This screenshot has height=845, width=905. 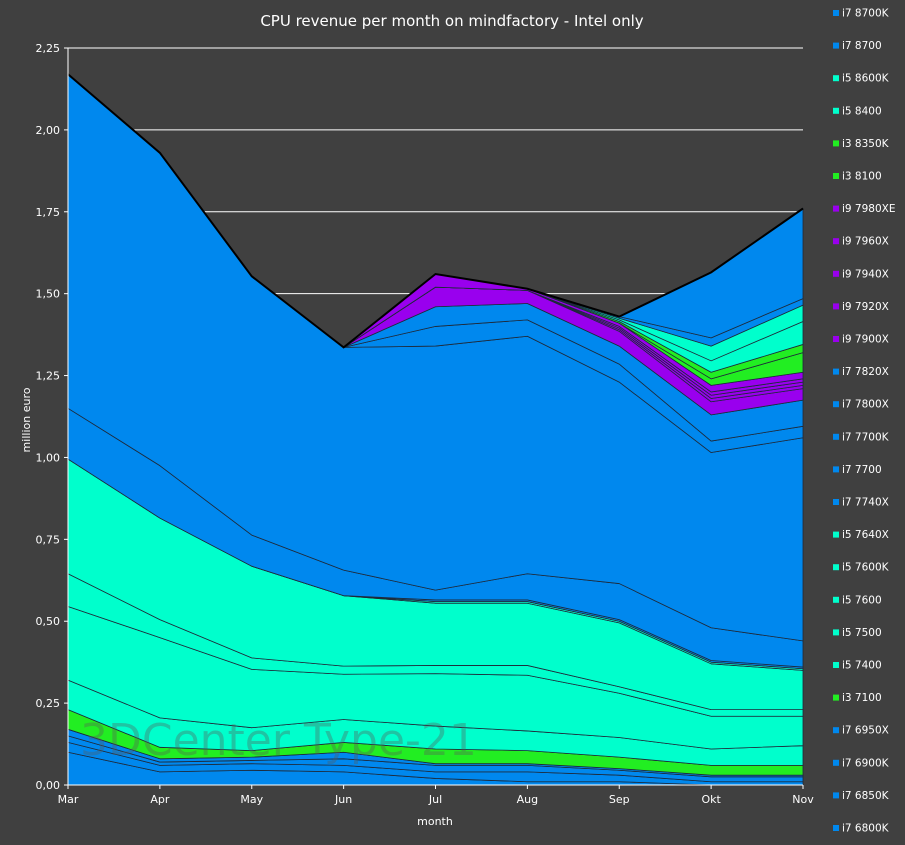 What do you see at coordinates (862, 633) in the screenshot?
I see `legend-entry: i5 7500` at bounding box center [862, 633].